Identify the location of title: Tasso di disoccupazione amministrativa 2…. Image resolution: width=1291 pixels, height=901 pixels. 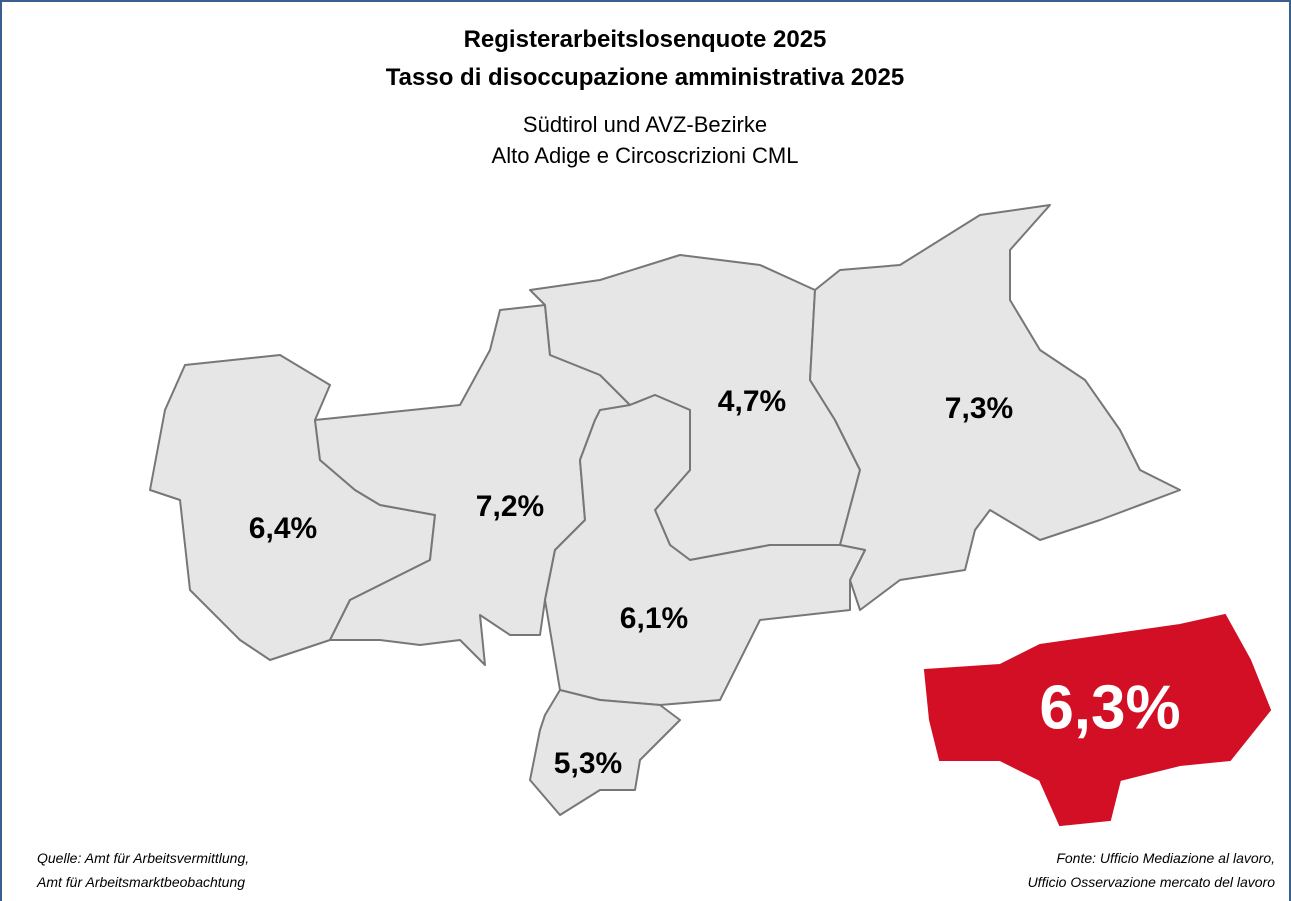
(645, 77).